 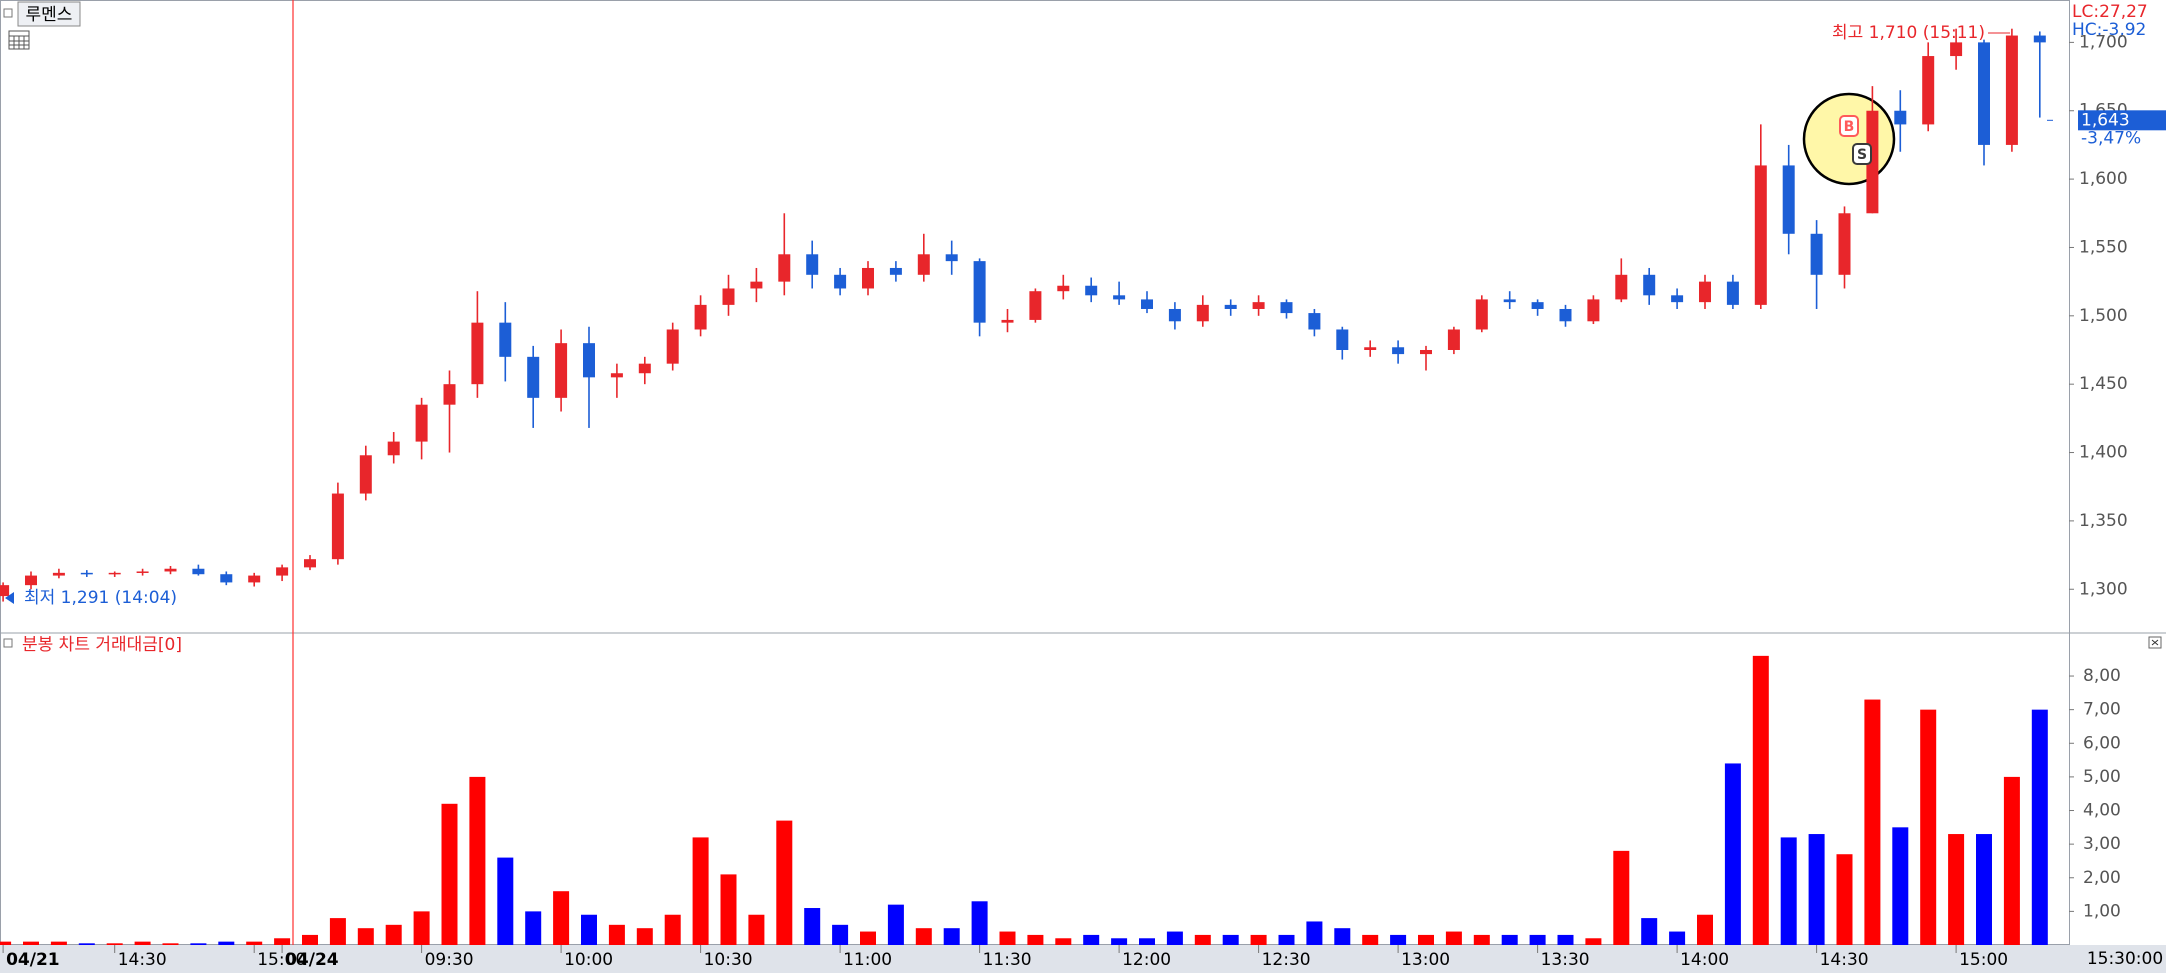 What do you see at coordinates (1425, 960) in the screenshot?
I see `x-tick-label: 13:00` at bounding box center [1425, 960].